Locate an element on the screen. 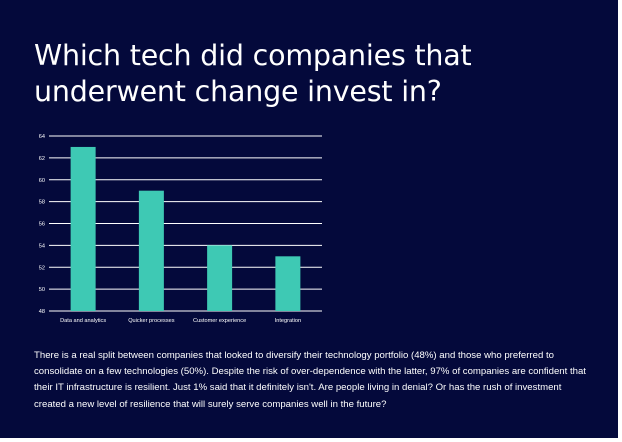 The height and width of the screenshot is (442, 622). y-tick-label: 52 is located at coordinates (42, 268).